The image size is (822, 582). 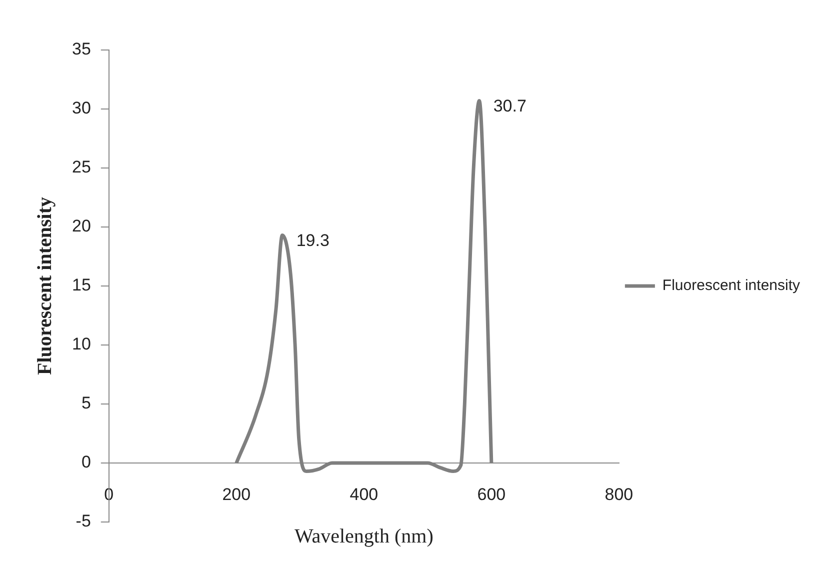 What do you see at coordinates (81, 344) in the screenshot?
I see `y-tick-label: 10` at bounding box center [81, 344].